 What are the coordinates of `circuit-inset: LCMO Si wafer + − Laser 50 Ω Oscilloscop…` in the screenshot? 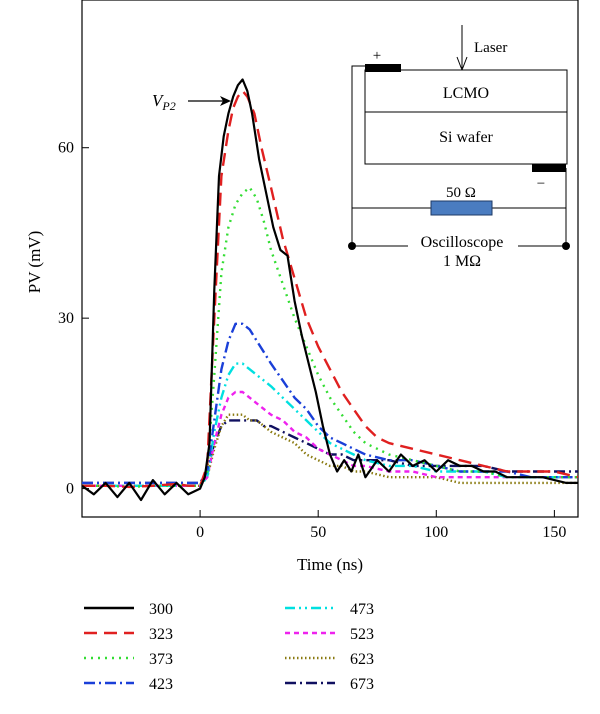 It's located at (459, 147).